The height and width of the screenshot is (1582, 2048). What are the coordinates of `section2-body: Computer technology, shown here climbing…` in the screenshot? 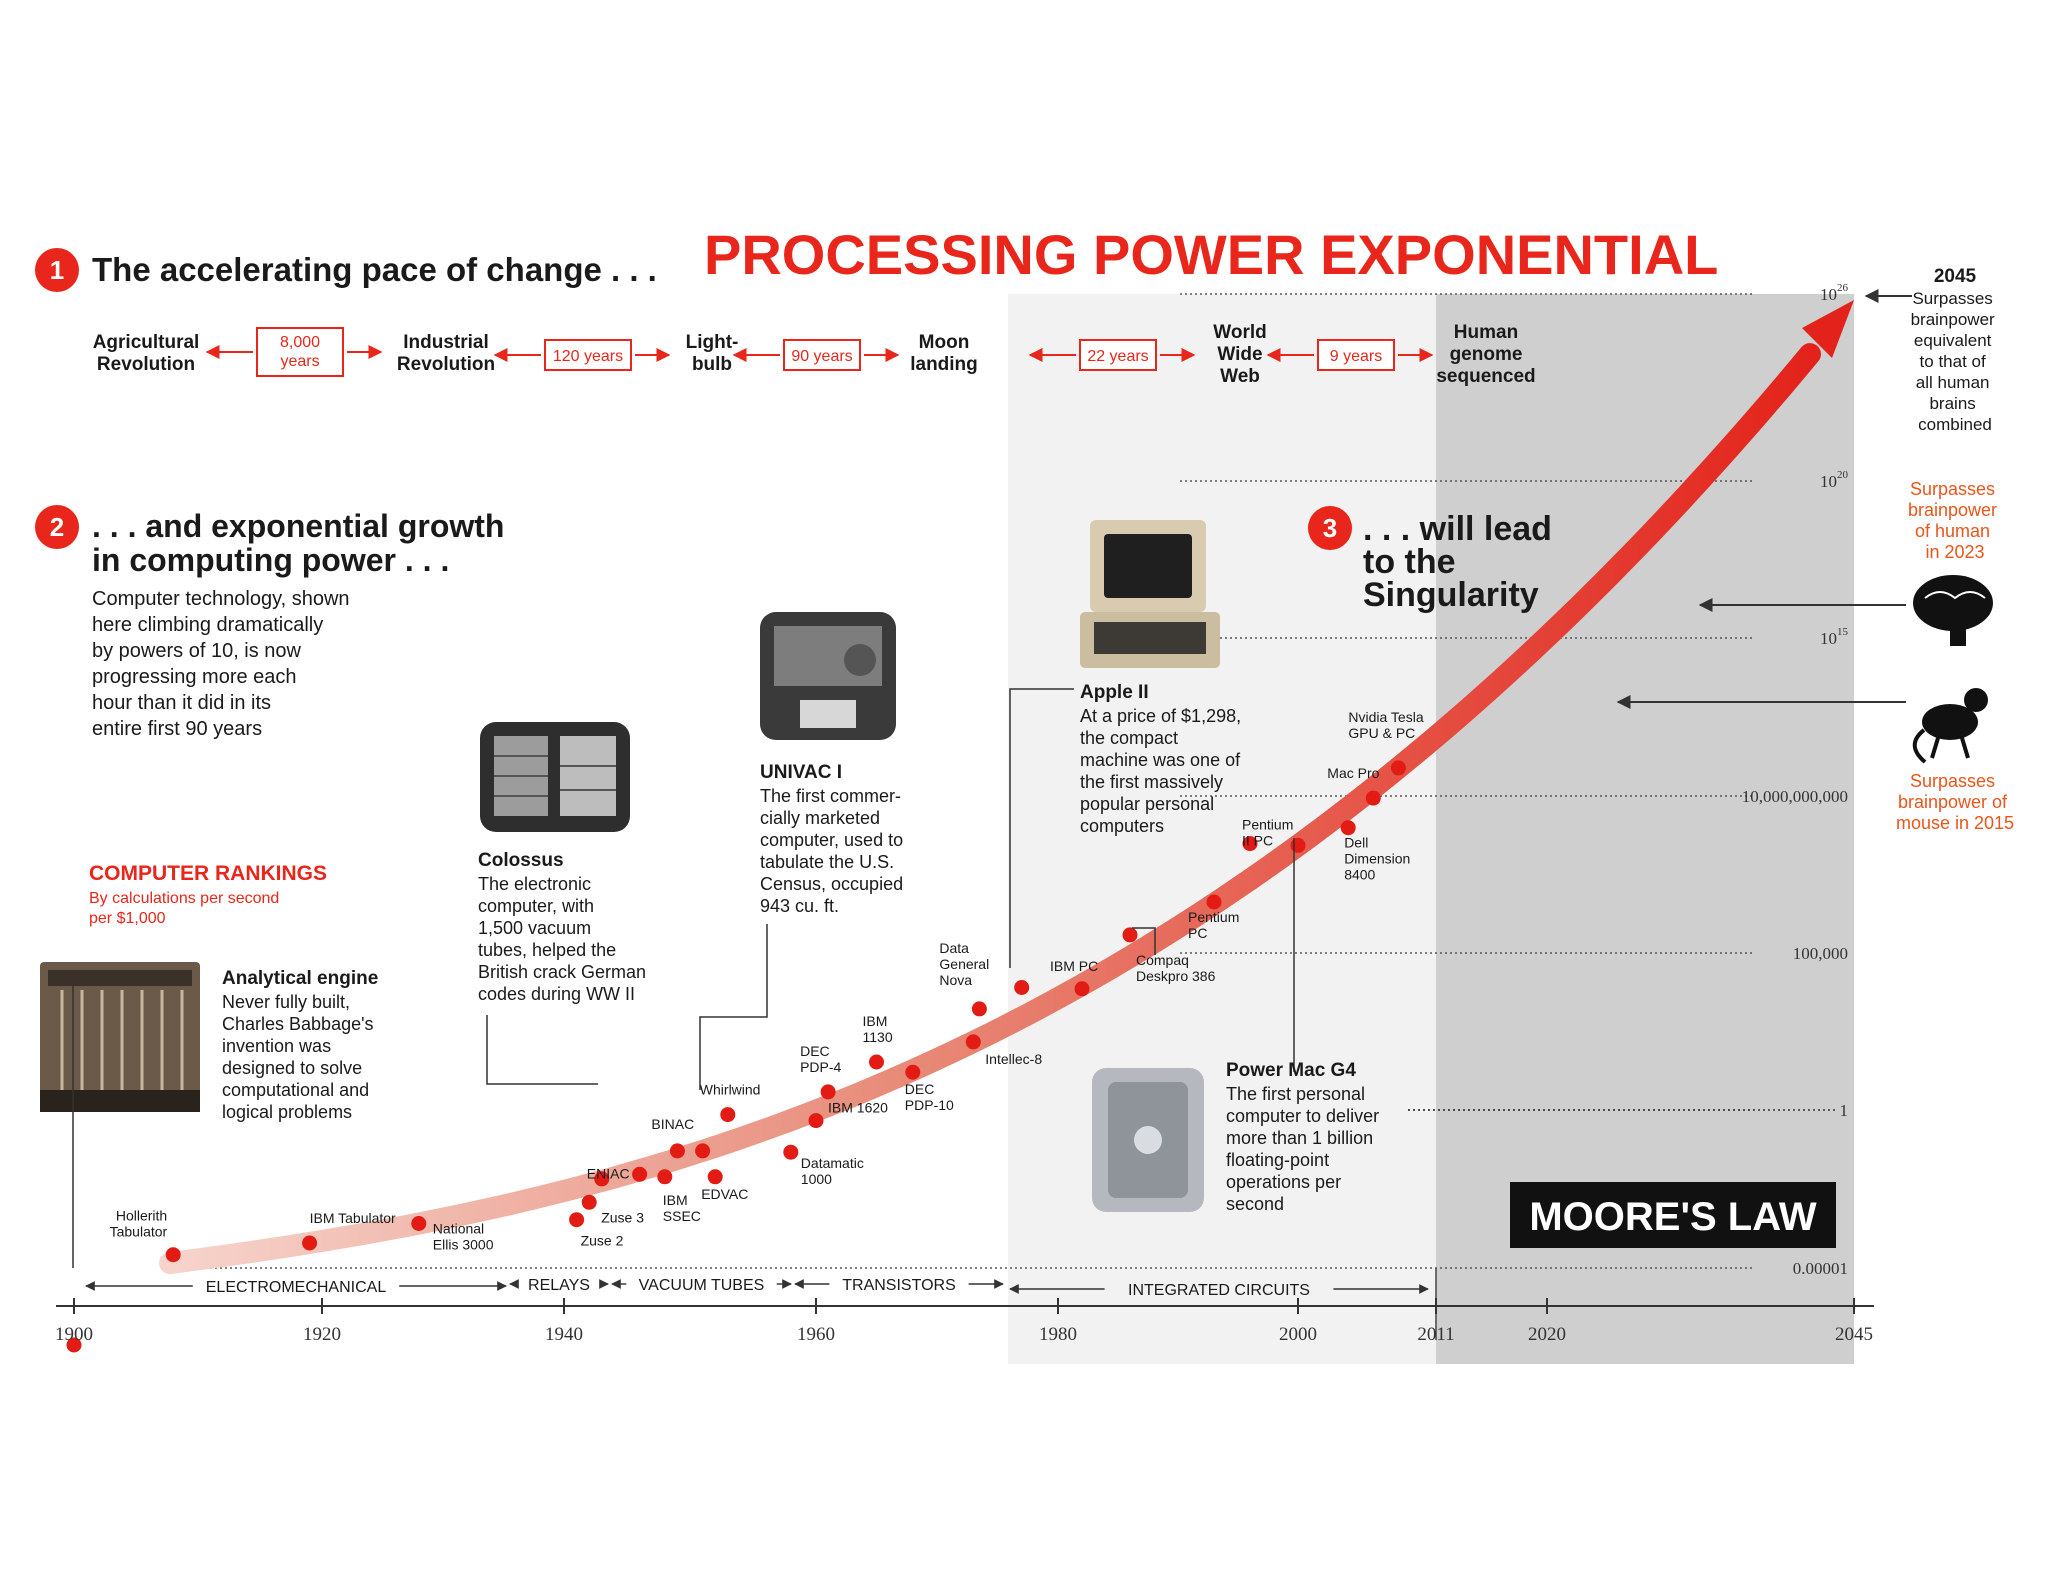 It's located at (223, 664).